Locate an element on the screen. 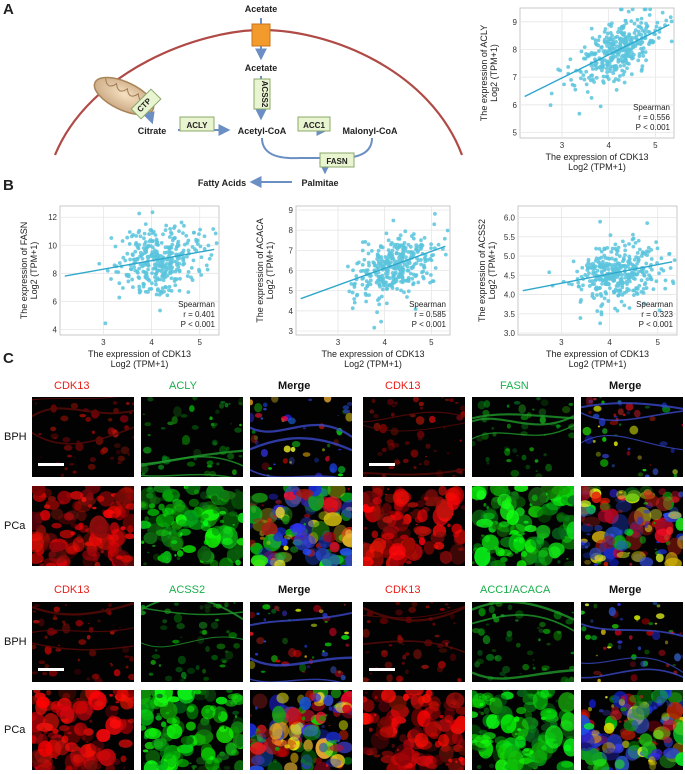 The width and height of the screenshot is (685, 774). stat-r-label: r = 0.556 is located at coordinates (654, 117).